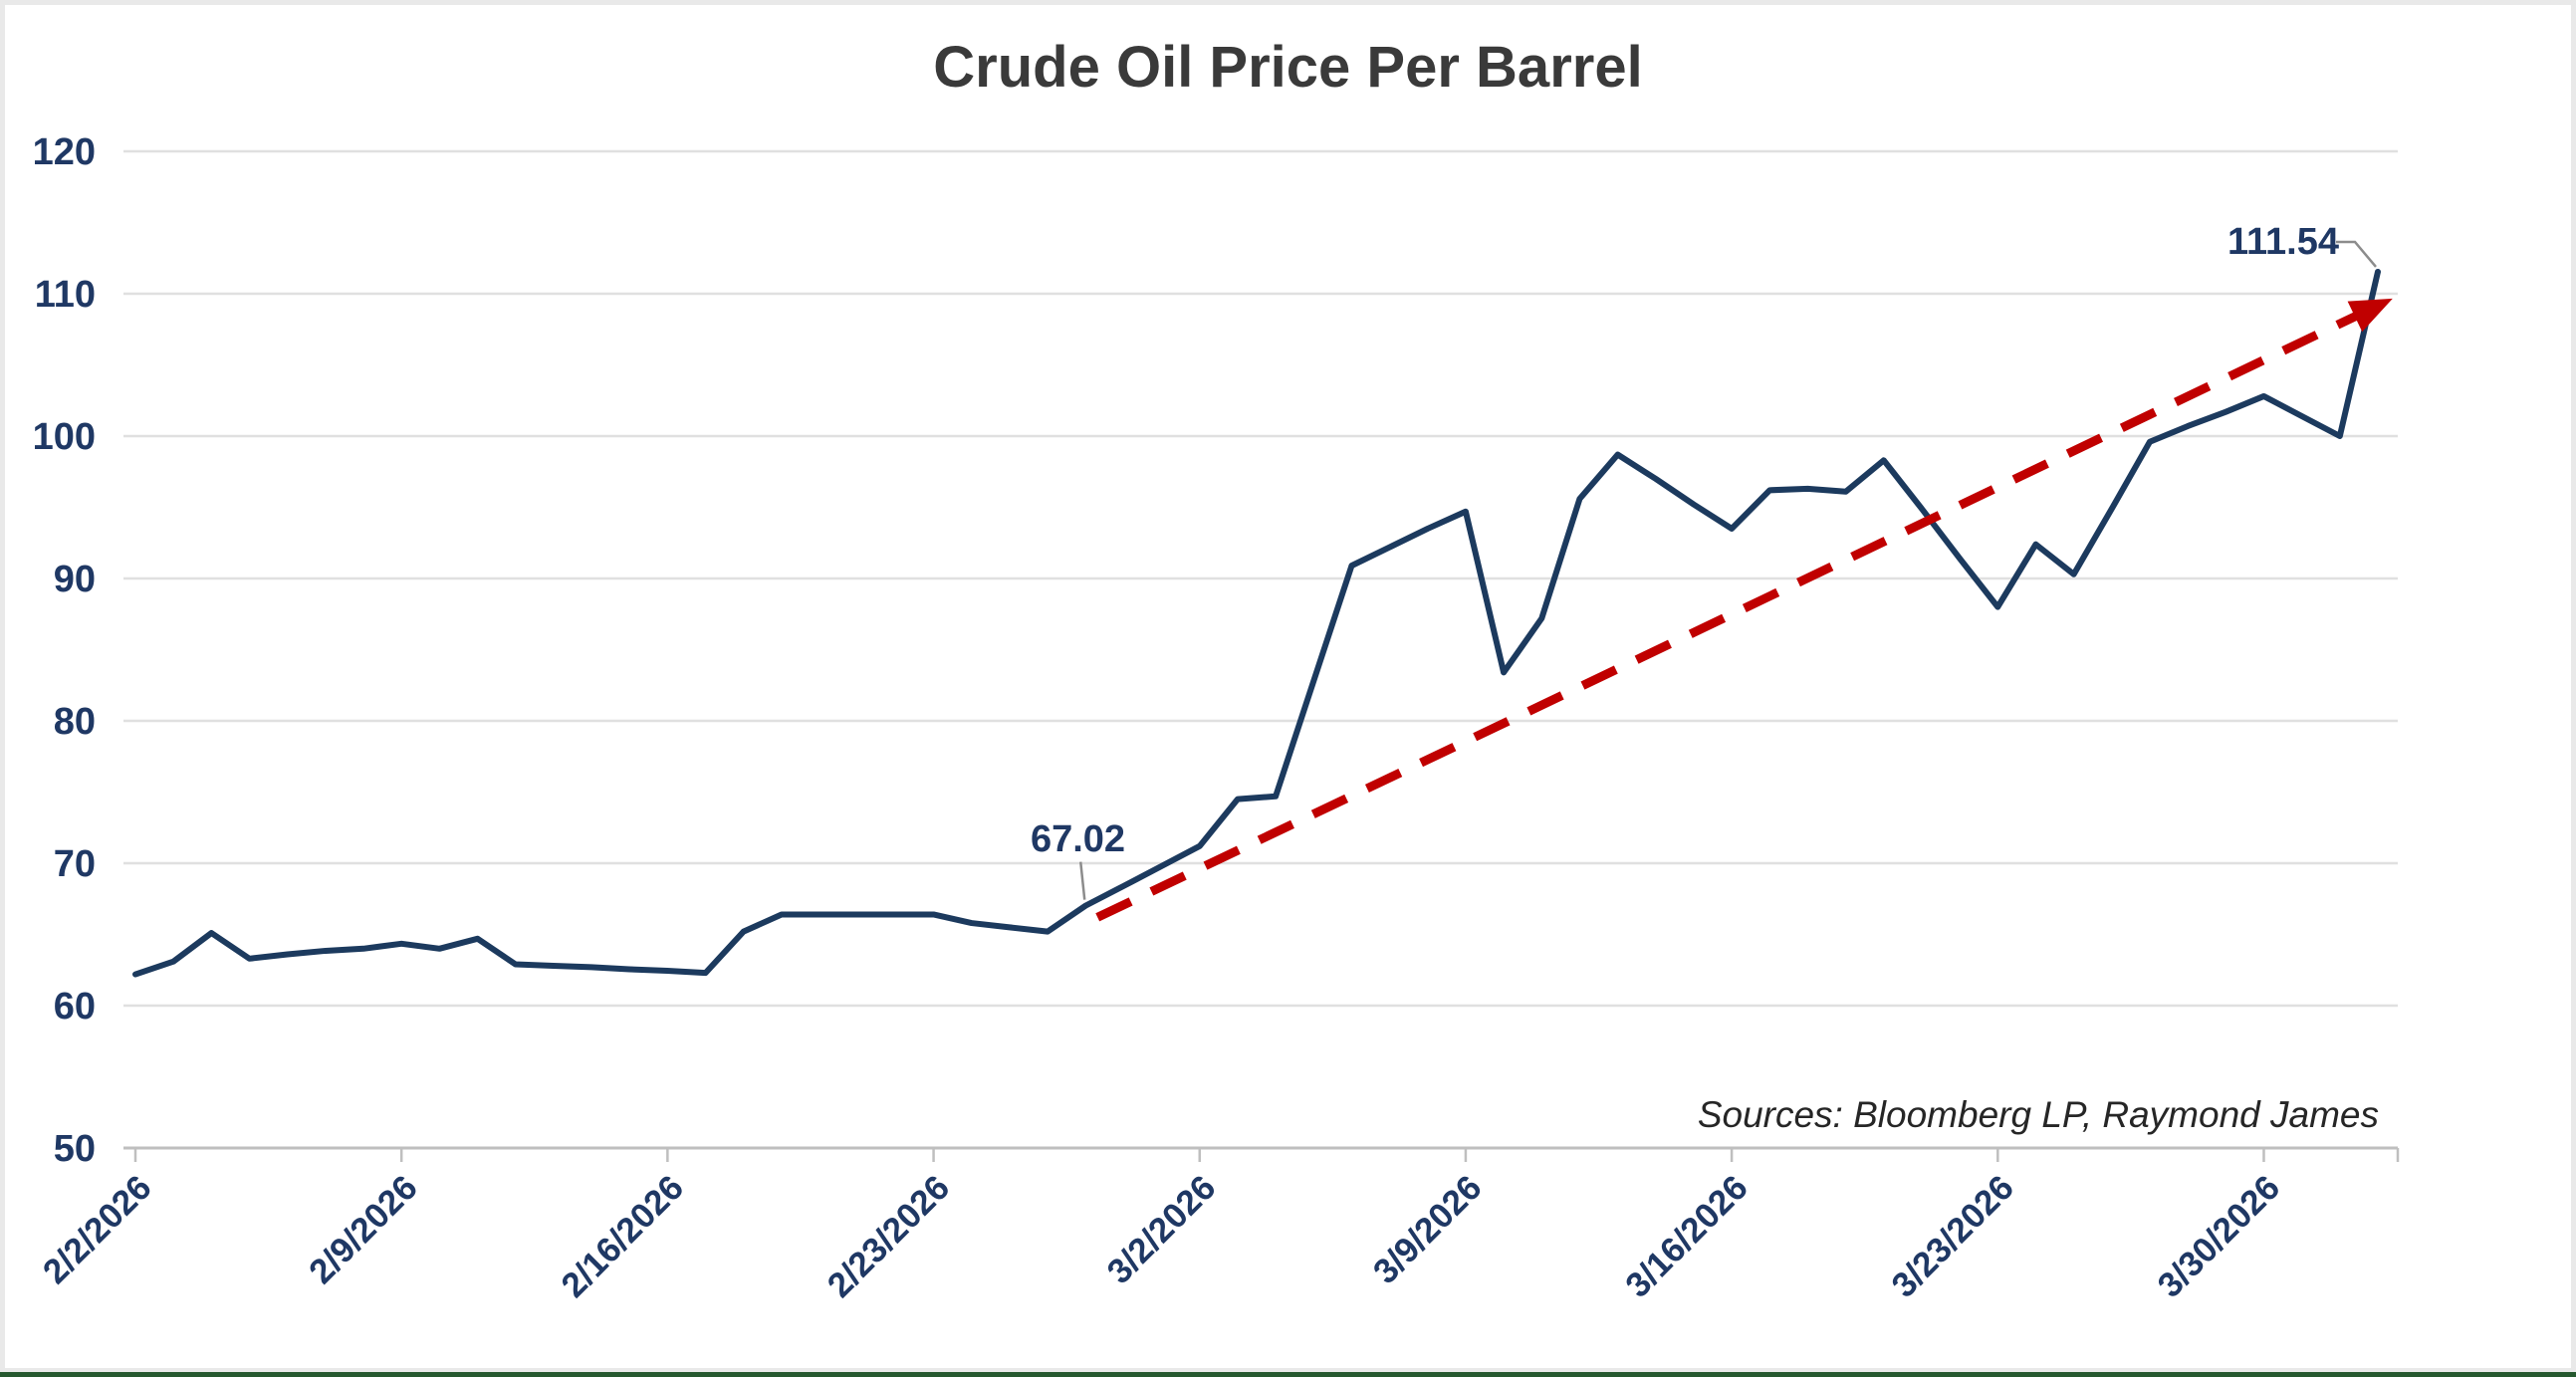 The image size is (2576, 1377). What do you see at coordinates (65, 295) in the screenshot?
I see `y-tick-label: 110` at bounding box center [65, 295].